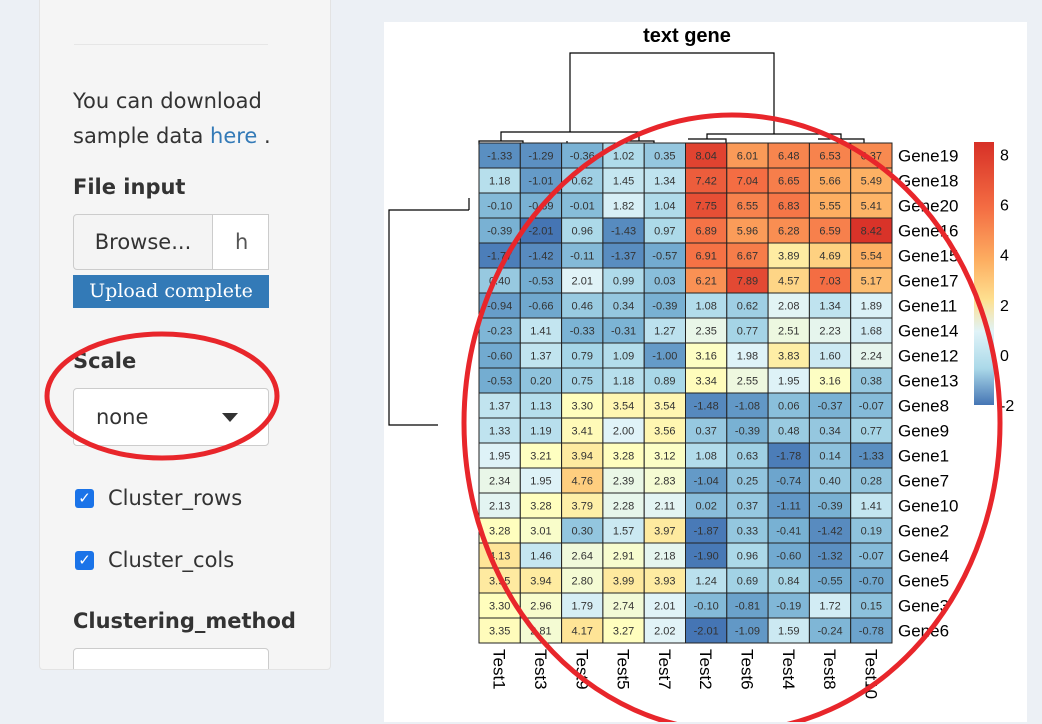 This screenshot has height=724, width=1042. I want to click on heatmap-cell-label: 1.33, so click(499, 432).